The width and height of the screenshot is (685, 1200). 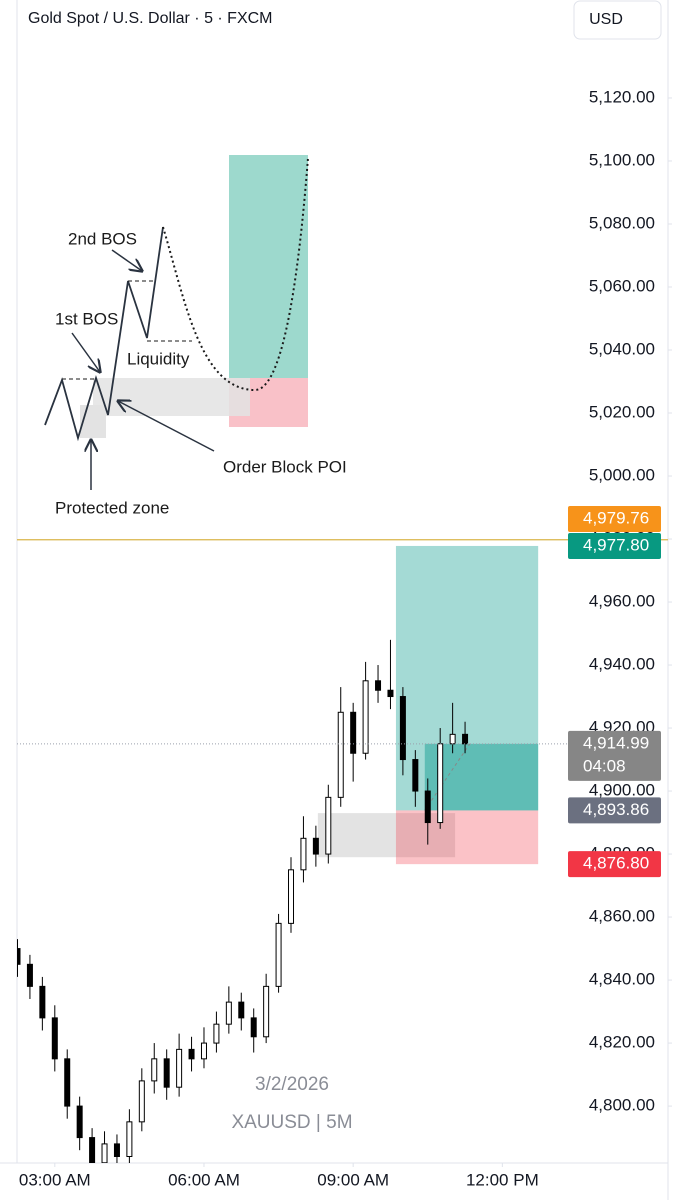 I want to click on x-tick-label: 03:00 AM, so click(x=55, y=1179).